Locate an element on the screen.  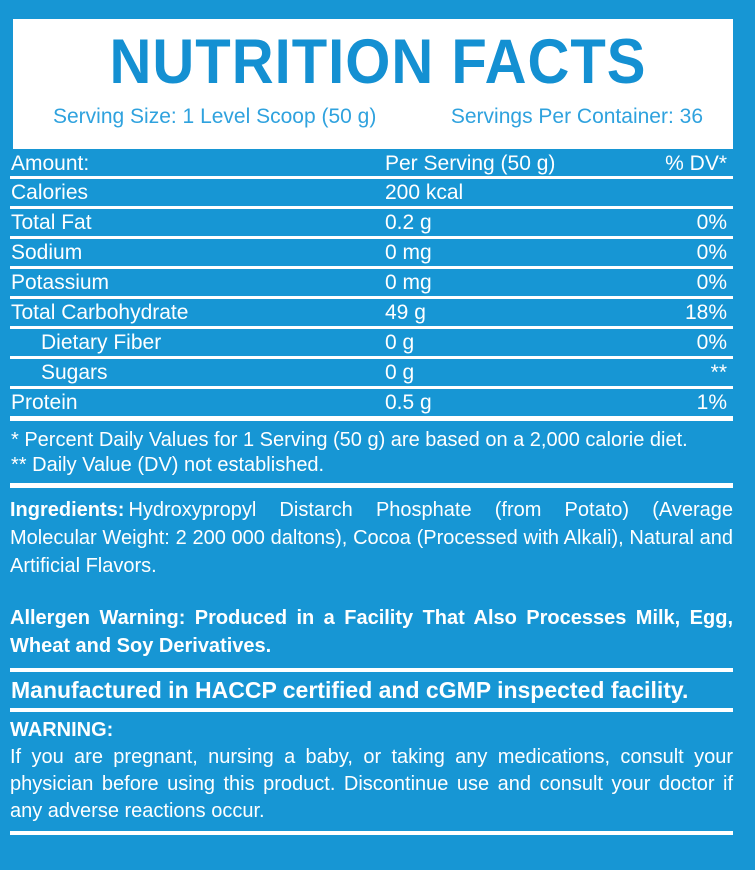
nutrient-name: Potassium is located at coordinates (60, 282).